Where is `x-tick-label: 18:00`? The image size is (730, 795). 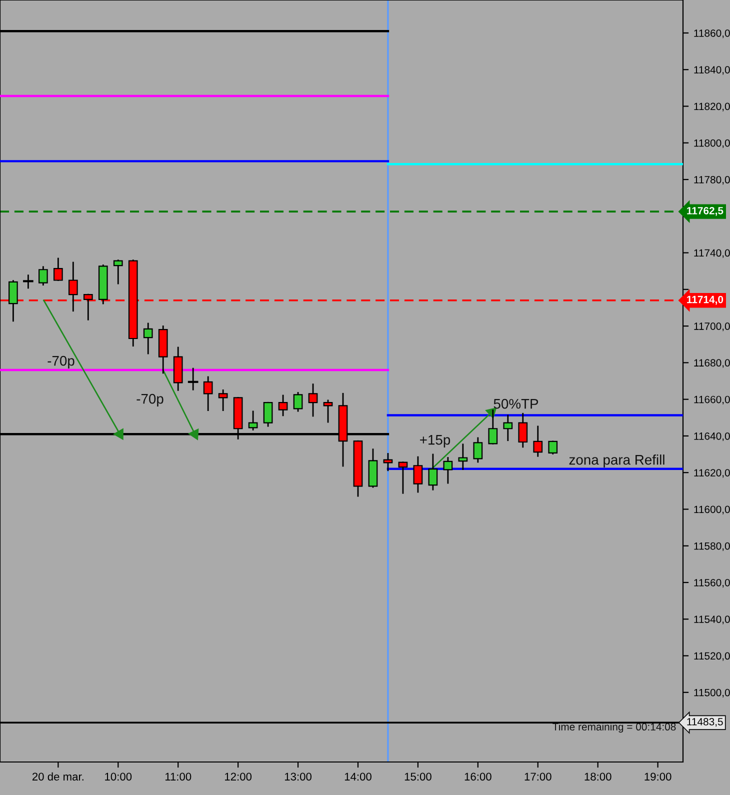 x-tick-label: 18:00 is located at coordinates (598, 776).